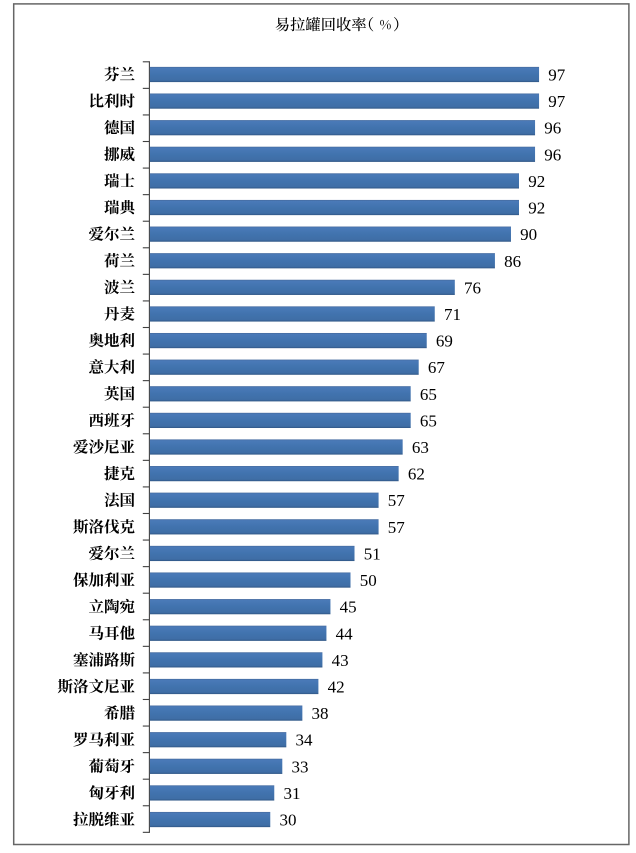  I want to click on svg-text: 51, so click(372, 553).